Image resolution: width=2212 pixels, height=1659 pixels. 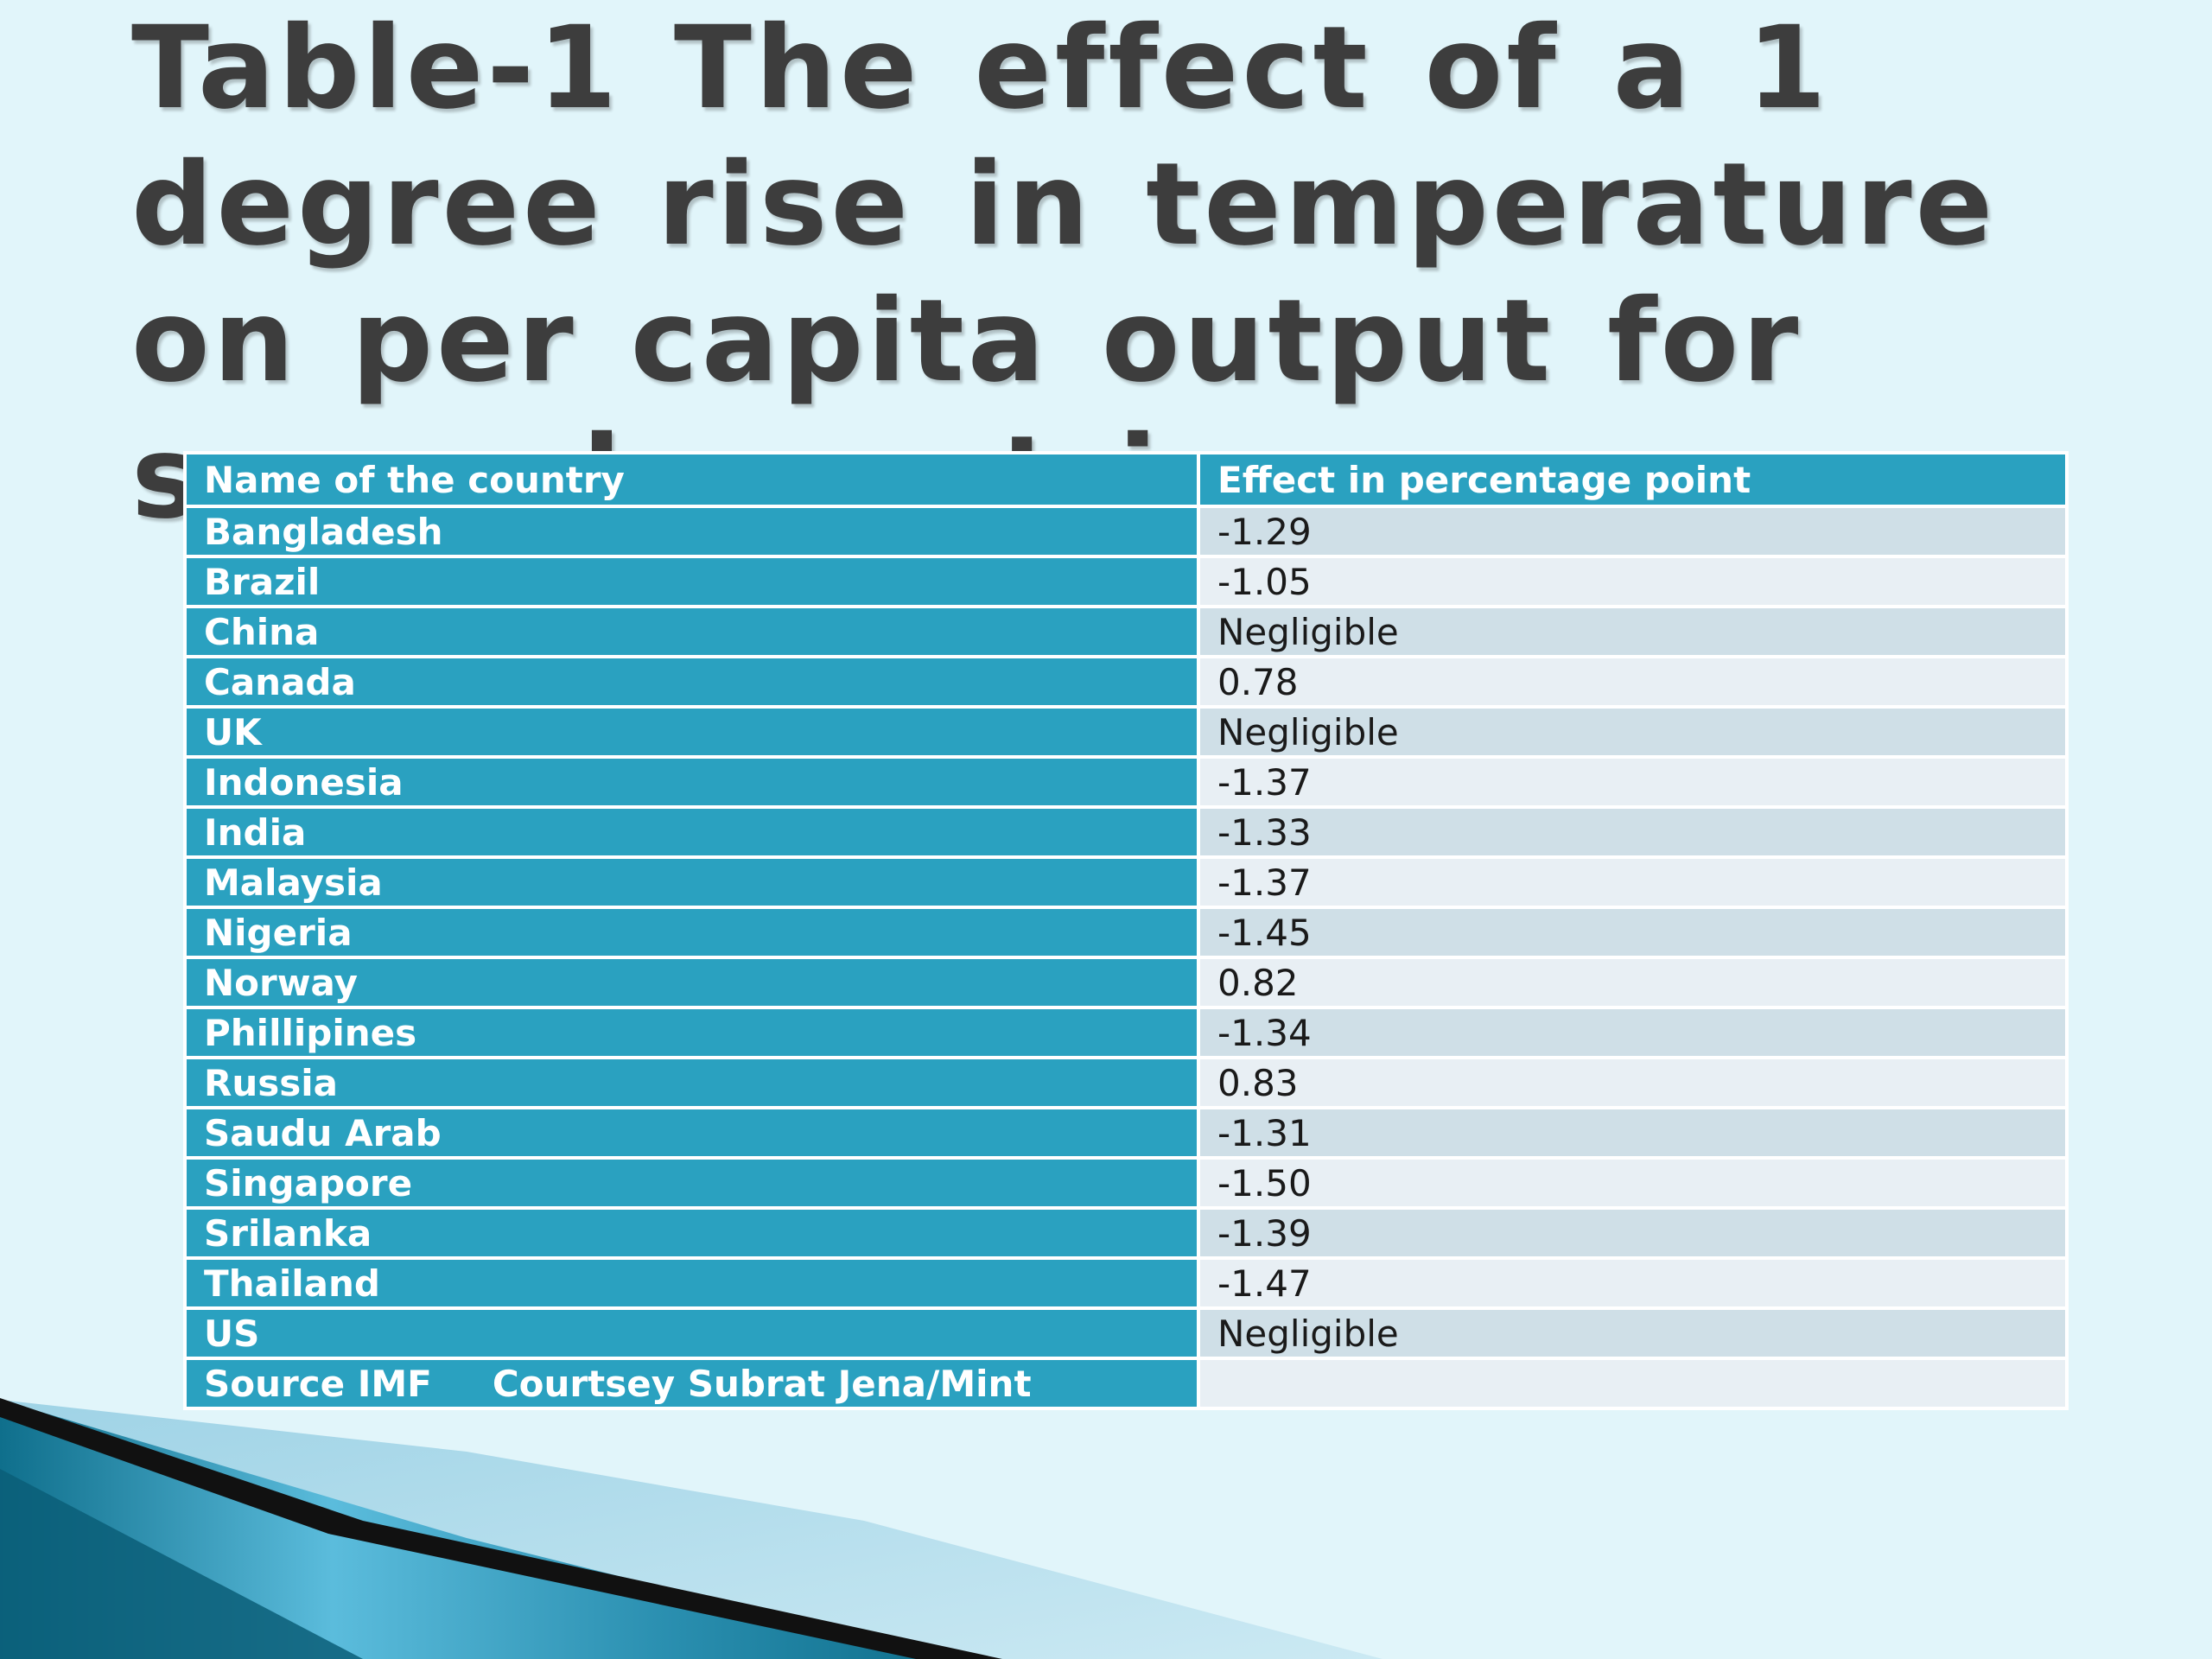 I want to click on table-row: Norway 0.82, so click(x=1126, y=982).